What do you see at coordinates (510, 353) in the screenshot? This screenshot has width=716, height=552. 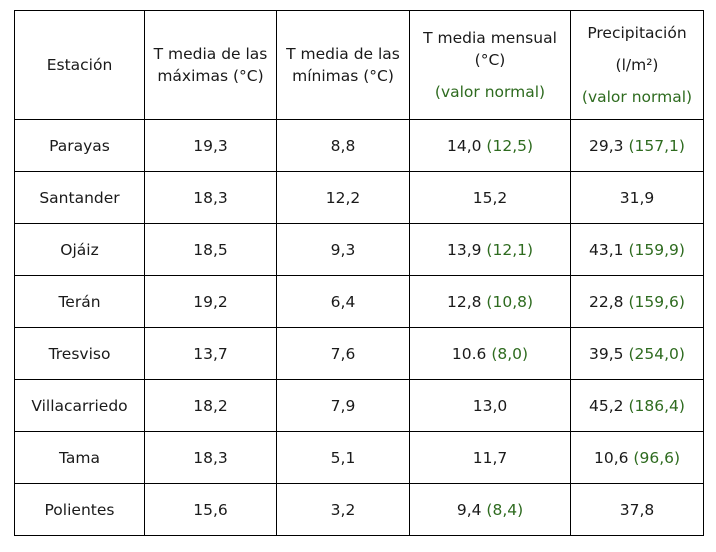 I see `tmean-normal-value: (8,0)` at bounding box center [510, 353].